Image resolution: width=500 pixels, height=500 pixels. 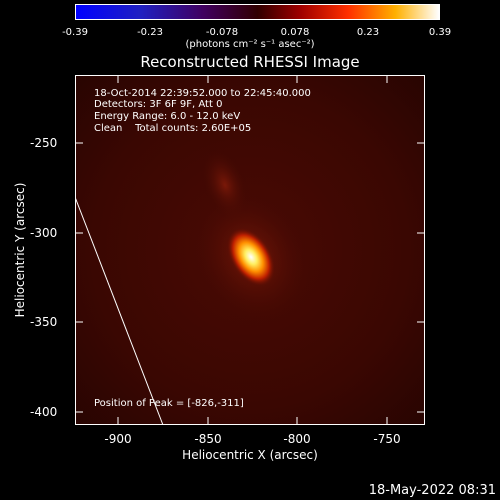 I want to click on x-tick-label: -900, so click(x=118, y=439).